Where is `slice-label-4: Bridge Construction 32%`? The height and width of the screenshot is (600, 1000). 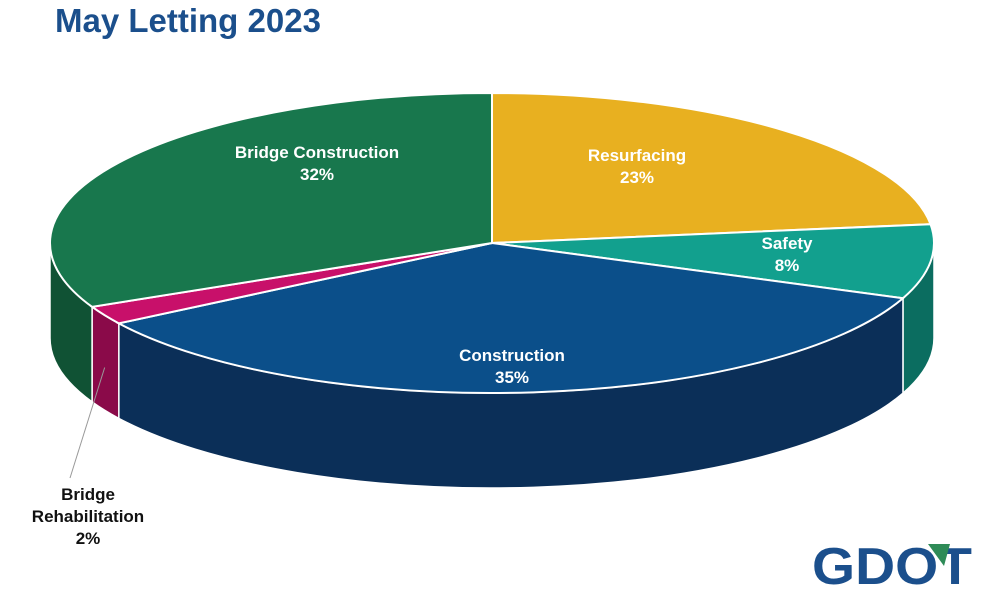
slice-label-4: Bridge Construction 32% is located at coordinates (317, 163).